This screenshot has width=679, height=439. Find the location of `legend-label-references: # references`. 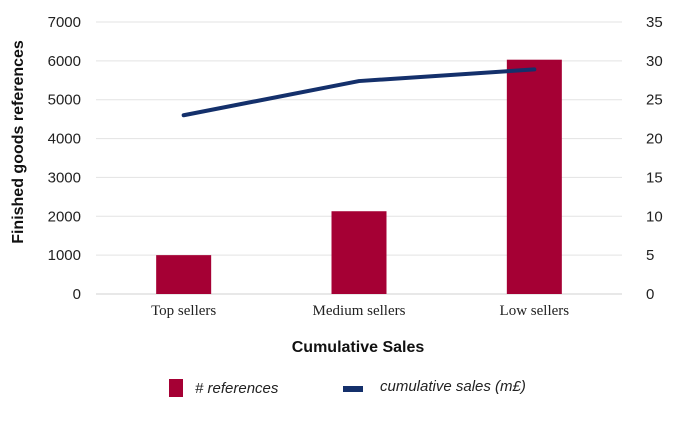

legend-label-references: # references is located at coordinates (237, 388).